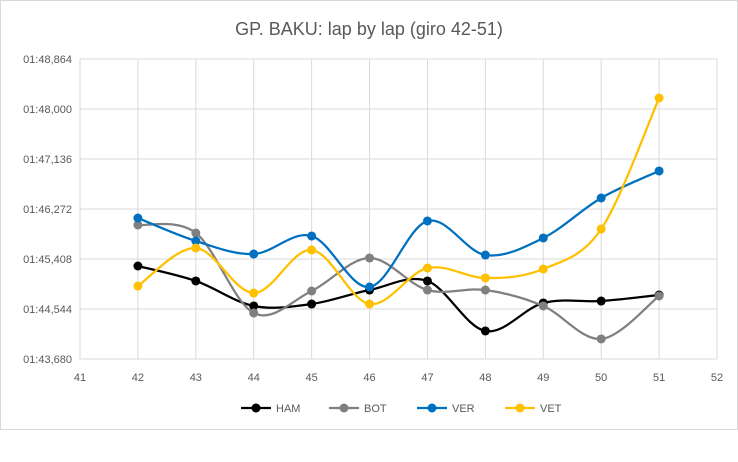 The image size is (738, 462). Describe the element at coordinates (47, 210) in the screenshot. I see `y-tick-label: 01:46,272` at that location.